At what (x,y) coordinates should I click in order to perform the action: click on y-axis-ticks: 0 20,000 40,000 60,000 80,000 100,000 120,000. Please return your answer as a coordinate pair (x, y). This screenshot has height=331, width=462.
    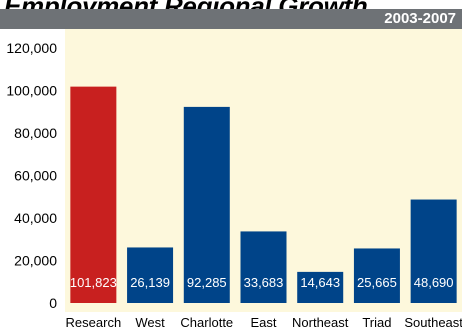
    Looking at the image, I should click on (31, 175).